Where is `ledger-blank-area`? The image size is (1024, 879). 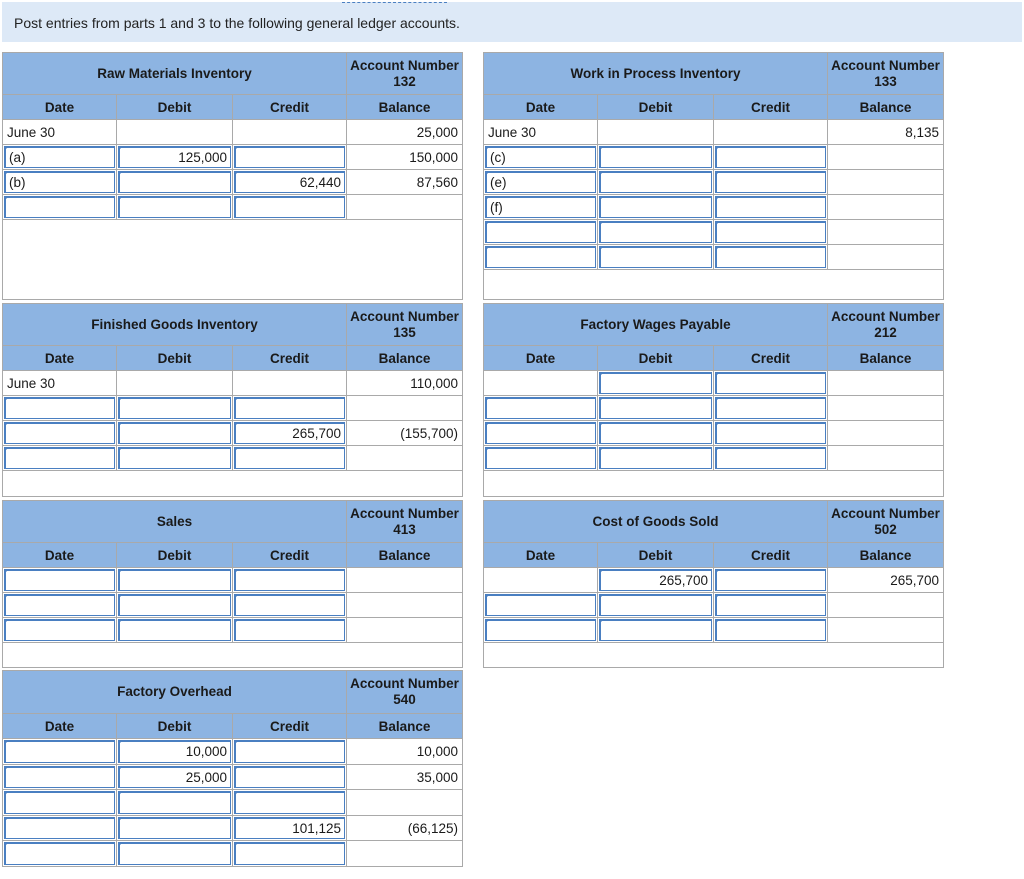 ledger-blank-area is located at coordinates (713, 284).